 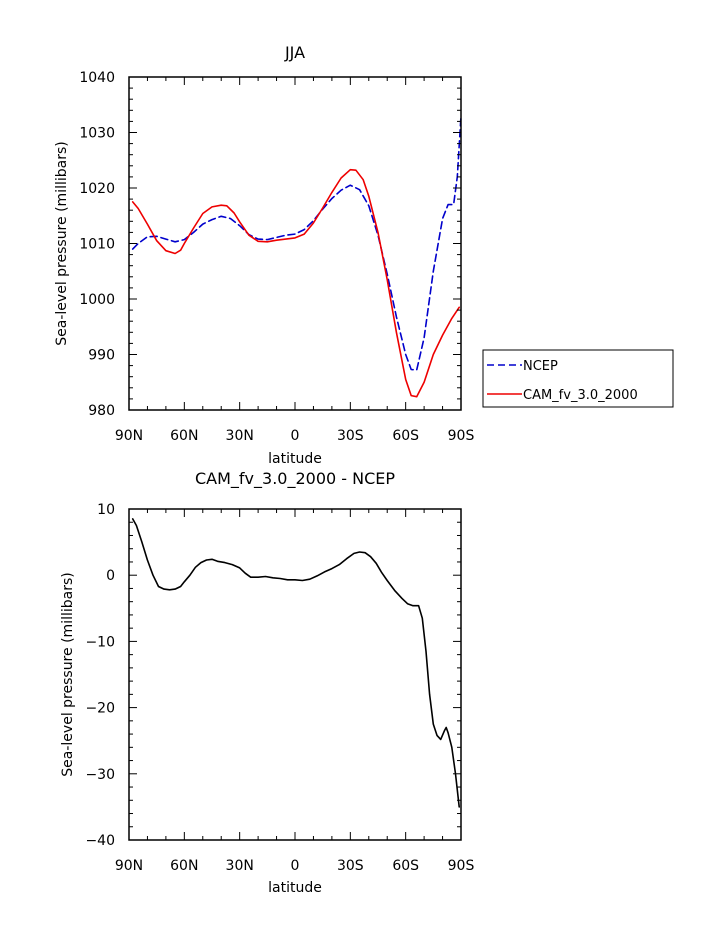 What do you see at coordinates (68, 674) in the screenshot?
I see `bottom-y-axis-title: Sea-level pressure (millibars)` at bounding box center [68, 674].